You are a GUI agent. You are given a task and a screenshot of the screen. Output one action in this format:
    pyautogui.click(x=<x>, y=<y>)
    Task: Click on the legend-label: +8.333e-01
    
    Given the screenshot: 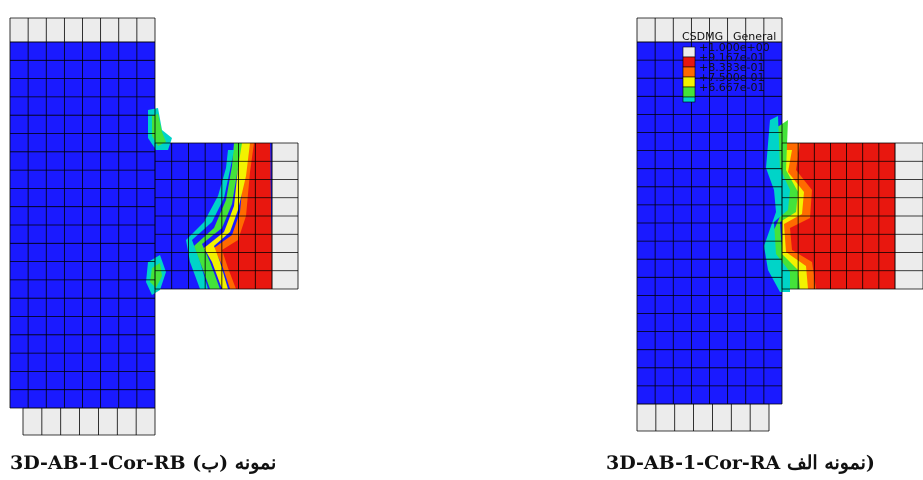 What is the action you would take?
    pyautogui.click(x=731, y=67)
    